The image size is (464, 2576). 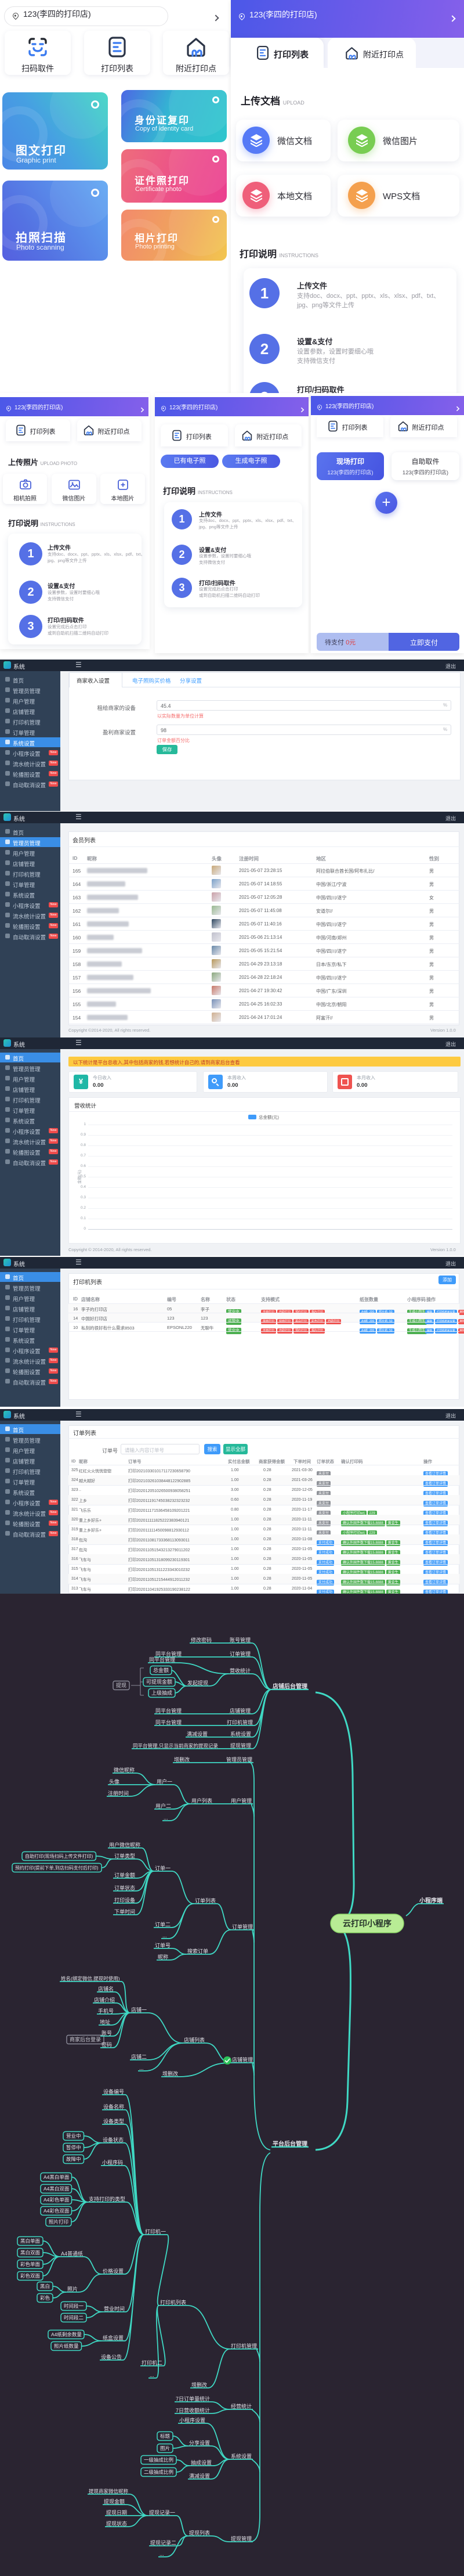 I want to click on svg-text: 小程序设置, so click(x=192, y=2420).